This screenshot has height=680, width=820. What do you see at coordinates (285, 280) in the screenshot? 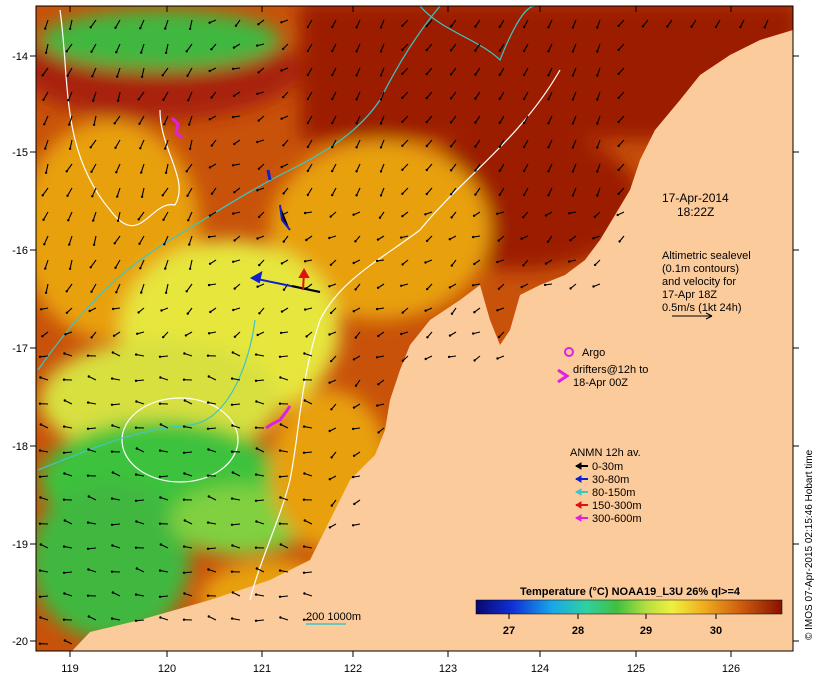
I see `mooring-arrows` at bounding box center [285, 280].